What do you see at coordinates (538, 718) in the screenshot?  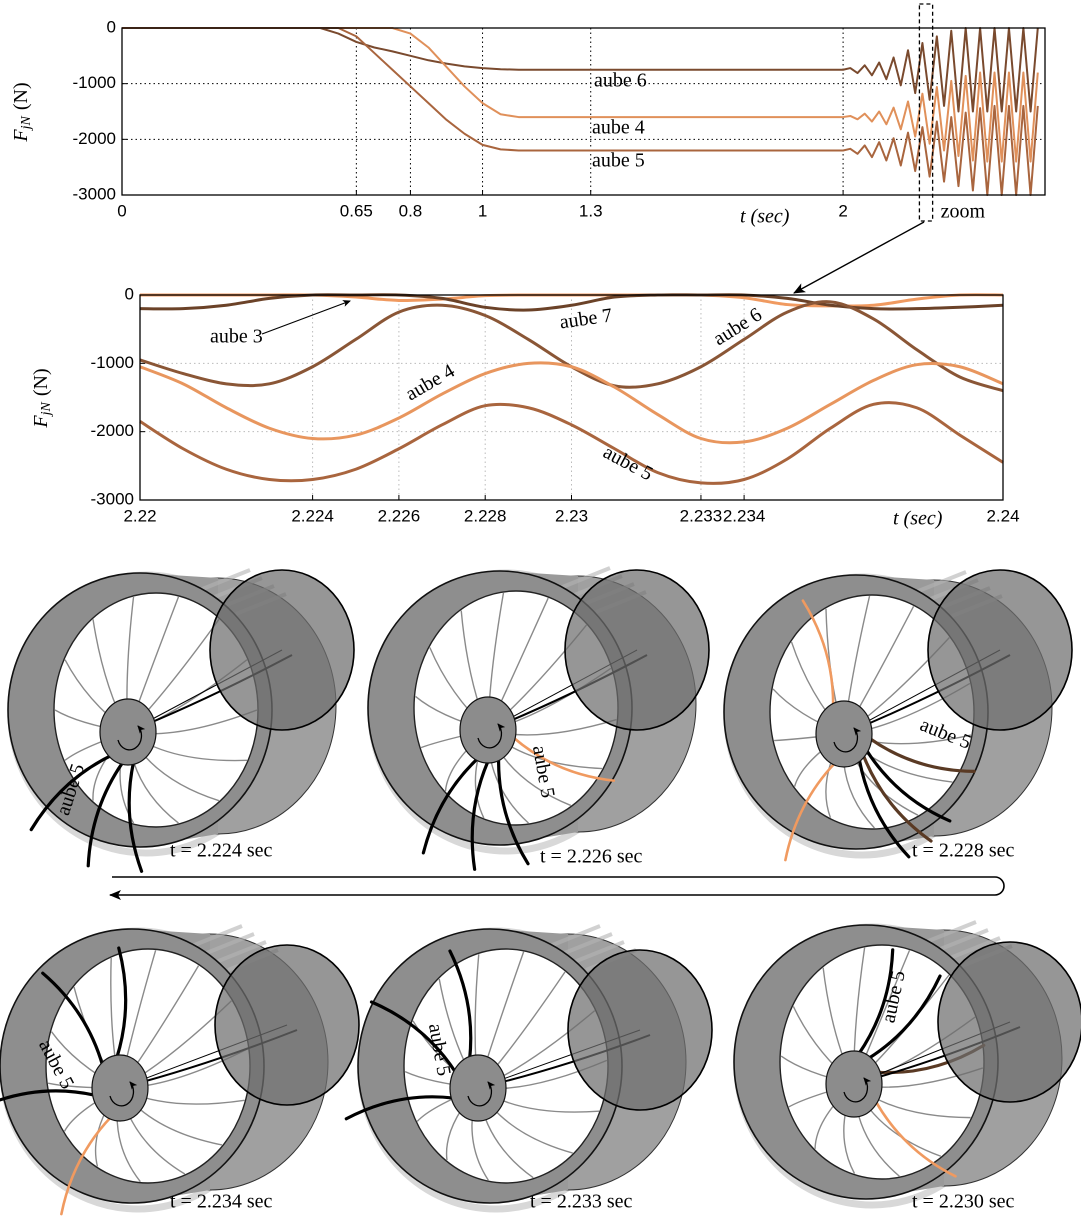 I see `snapshot: aube 5t = 2.226 sec` at bounding box center [538, 718].